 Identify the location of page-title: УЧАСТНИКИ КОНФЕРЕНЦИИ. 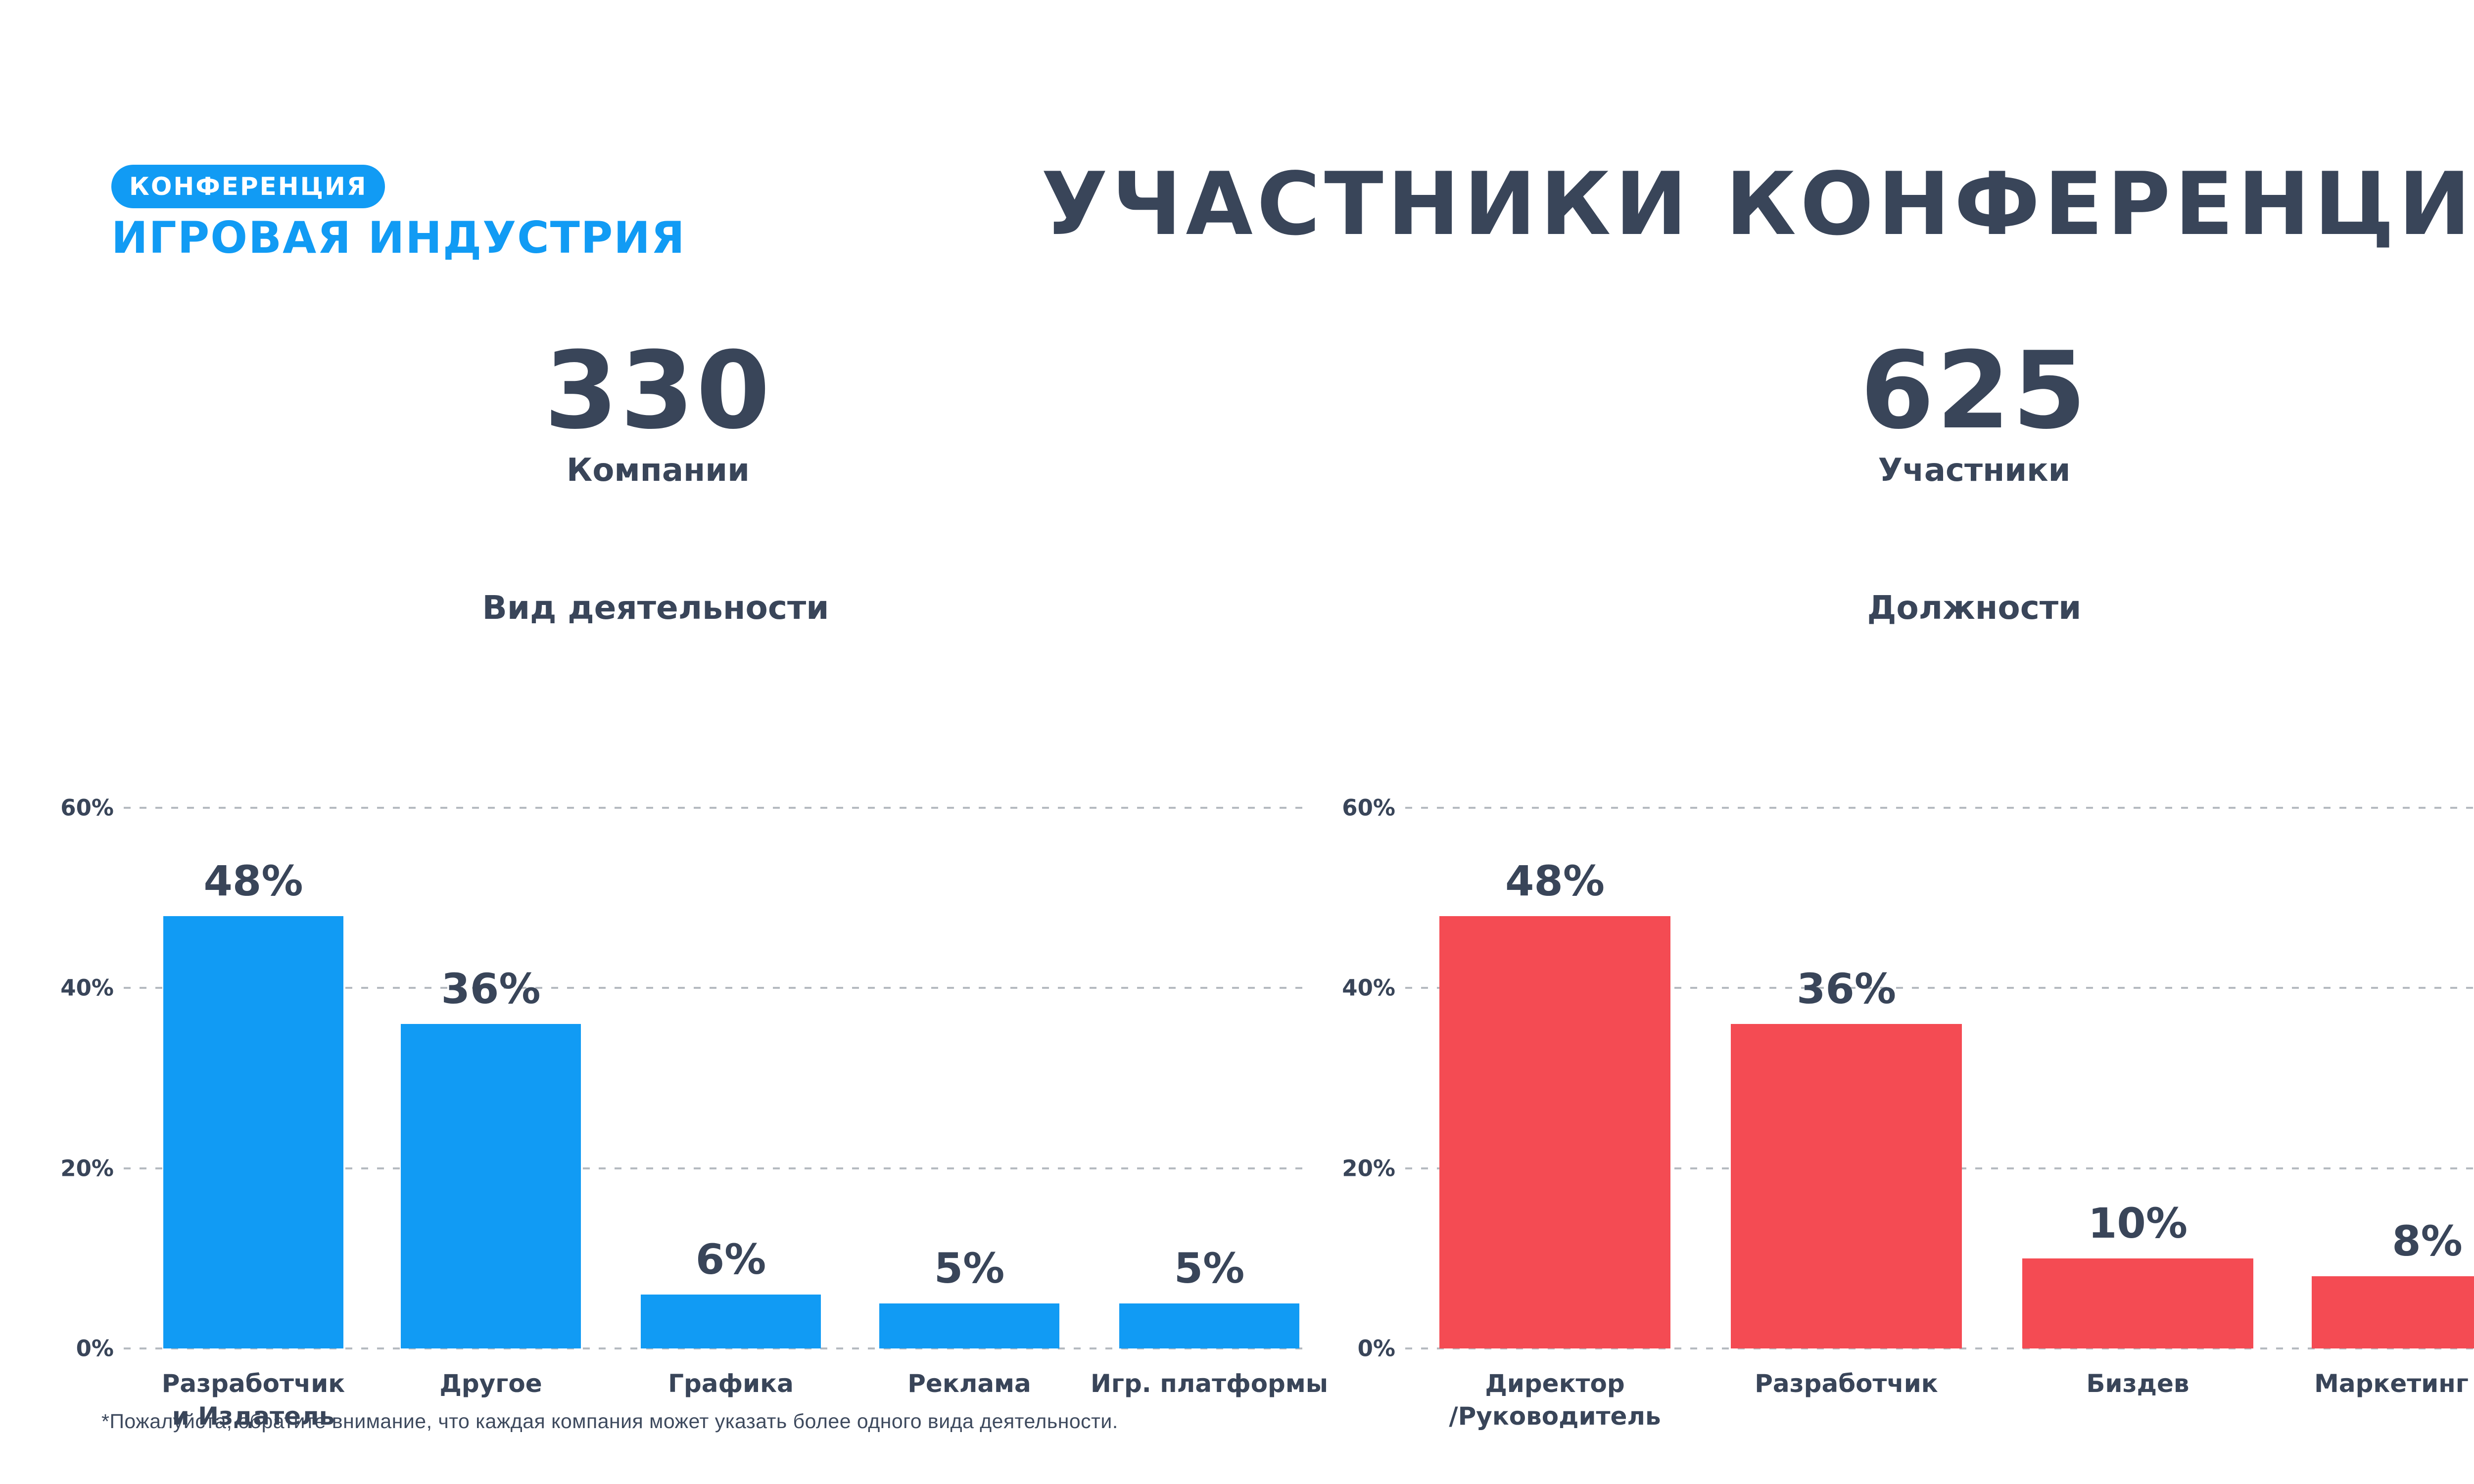
(1757, 204).